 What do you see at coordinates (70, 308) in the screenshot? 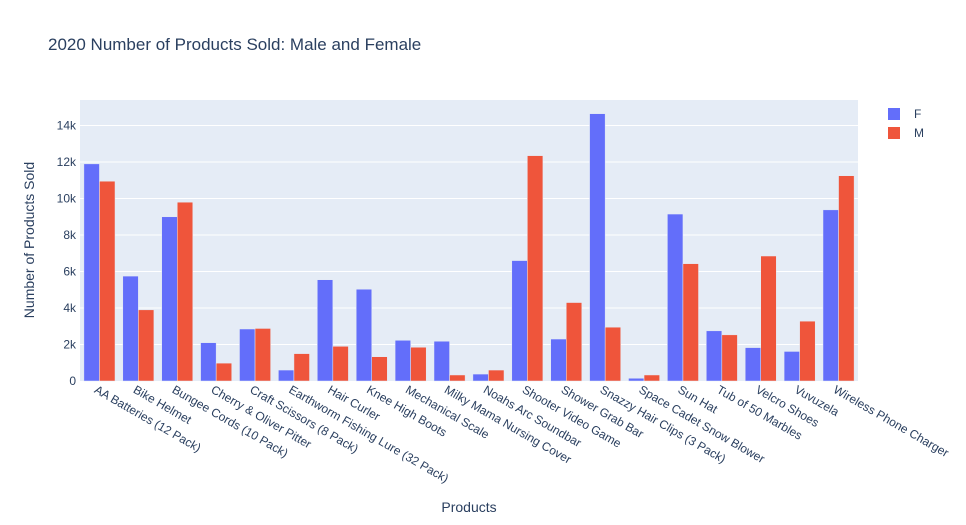
I see `y-tick-label: 4k` at bounding box center [70, 308].